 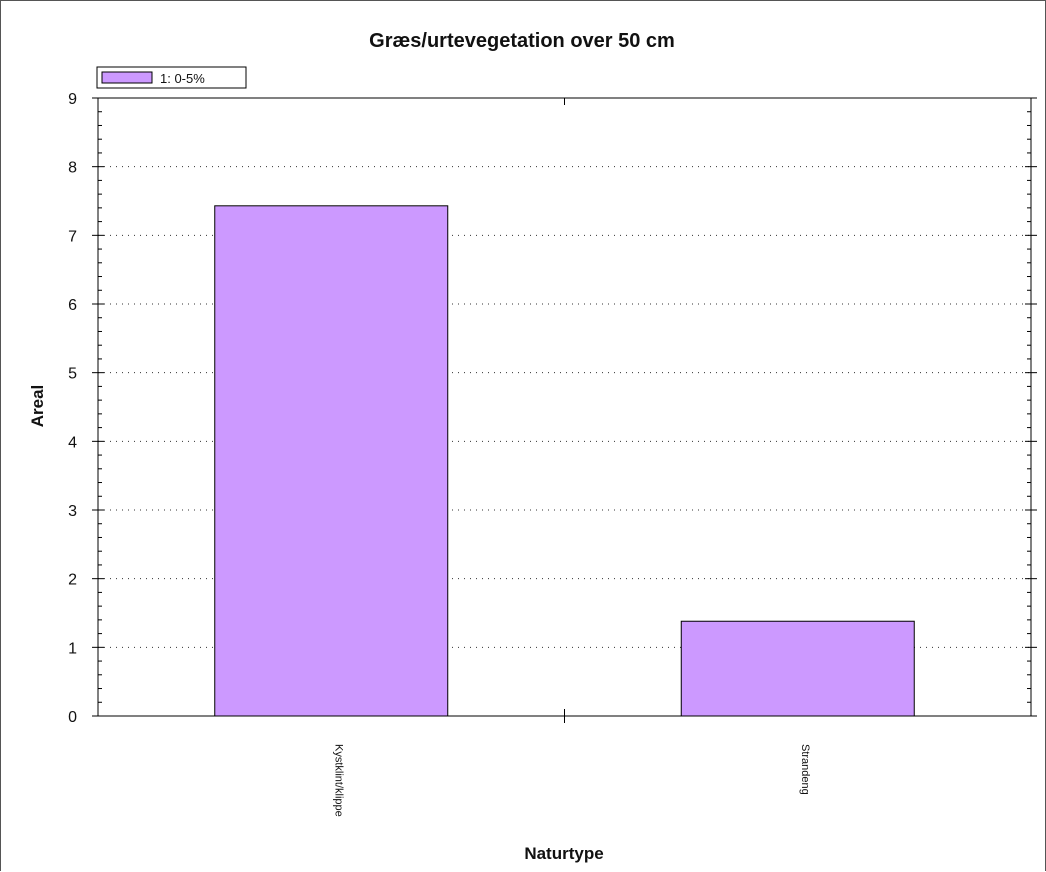 I want to click on chart-title: Græs/urtevegetation over 50 cm, so click(x=522, y=41).